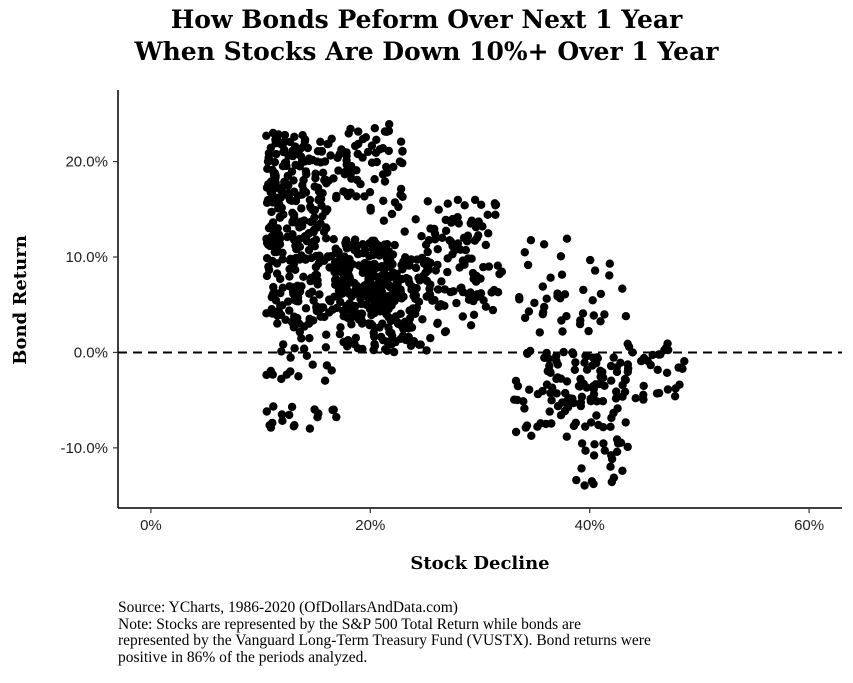  What do you see at coordinates (20, 300) in the screenshot?
I see `y-axis-title: Bond Return` at bounding box center [20, 300].